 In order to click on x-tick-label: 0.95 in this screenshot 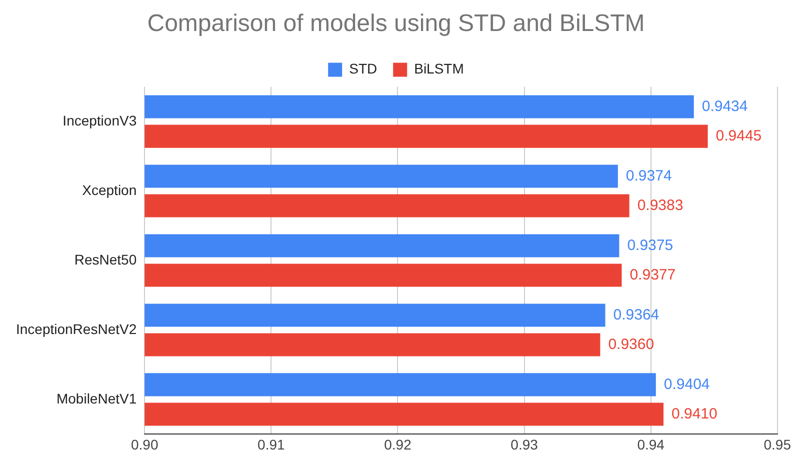, I will do `click(778, 444)`.